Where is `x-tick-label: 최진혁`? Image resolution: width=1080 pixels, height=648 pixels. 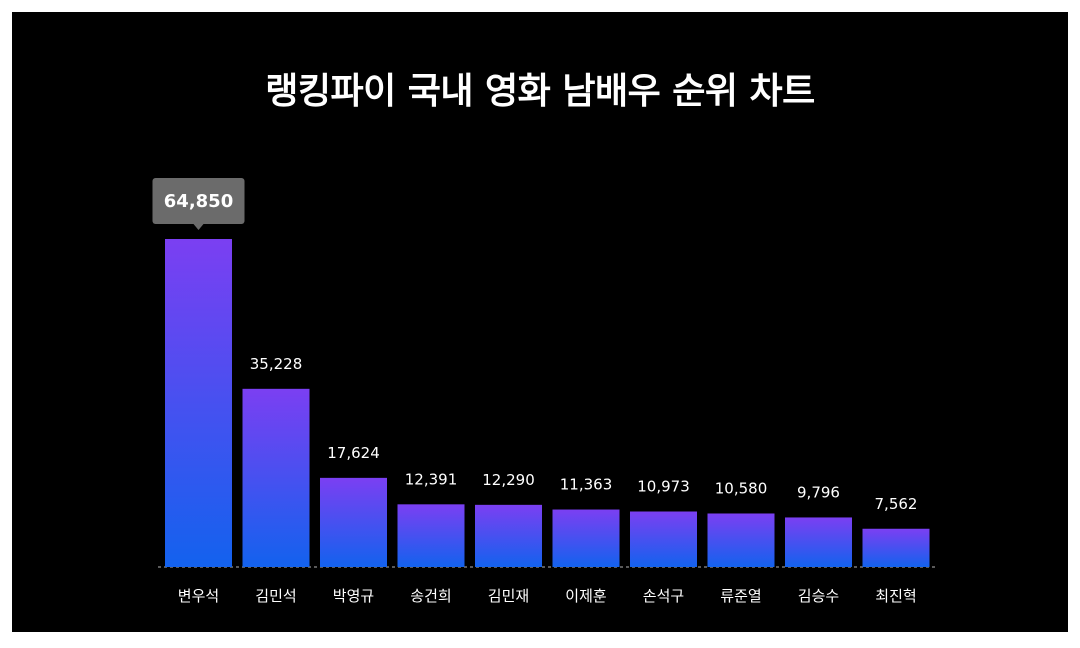 x-tick-label: 최진혁 is located at coordinates (895, 596).